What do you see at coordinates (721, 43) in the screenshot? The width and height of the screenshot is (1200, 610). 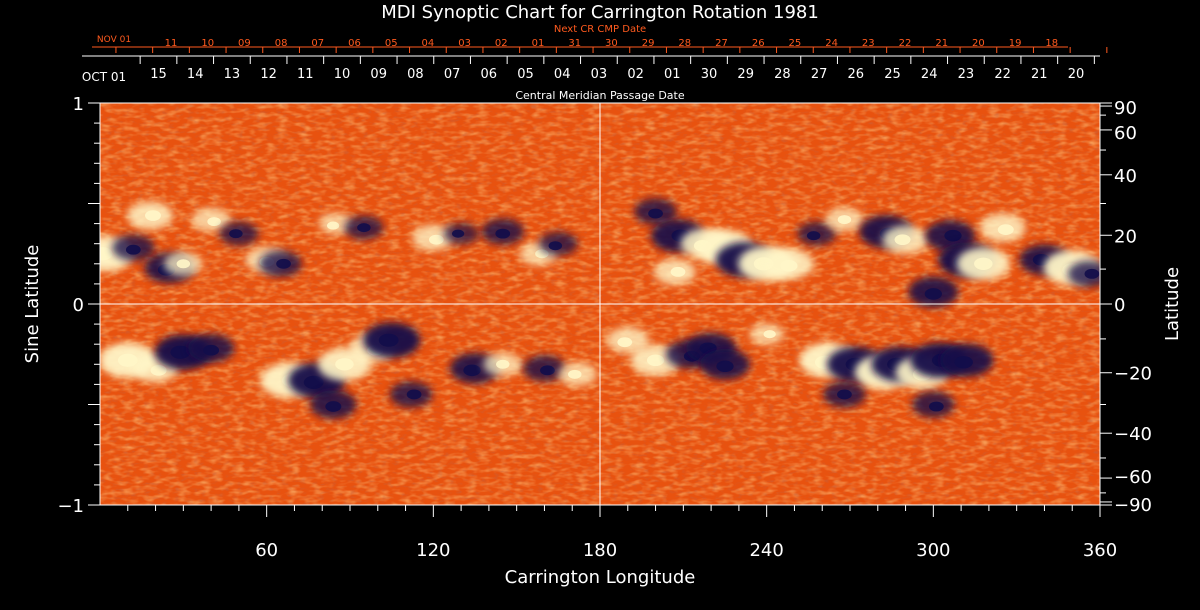 I see `next-cr-date-label: 27` at bounding box center [721, 43].